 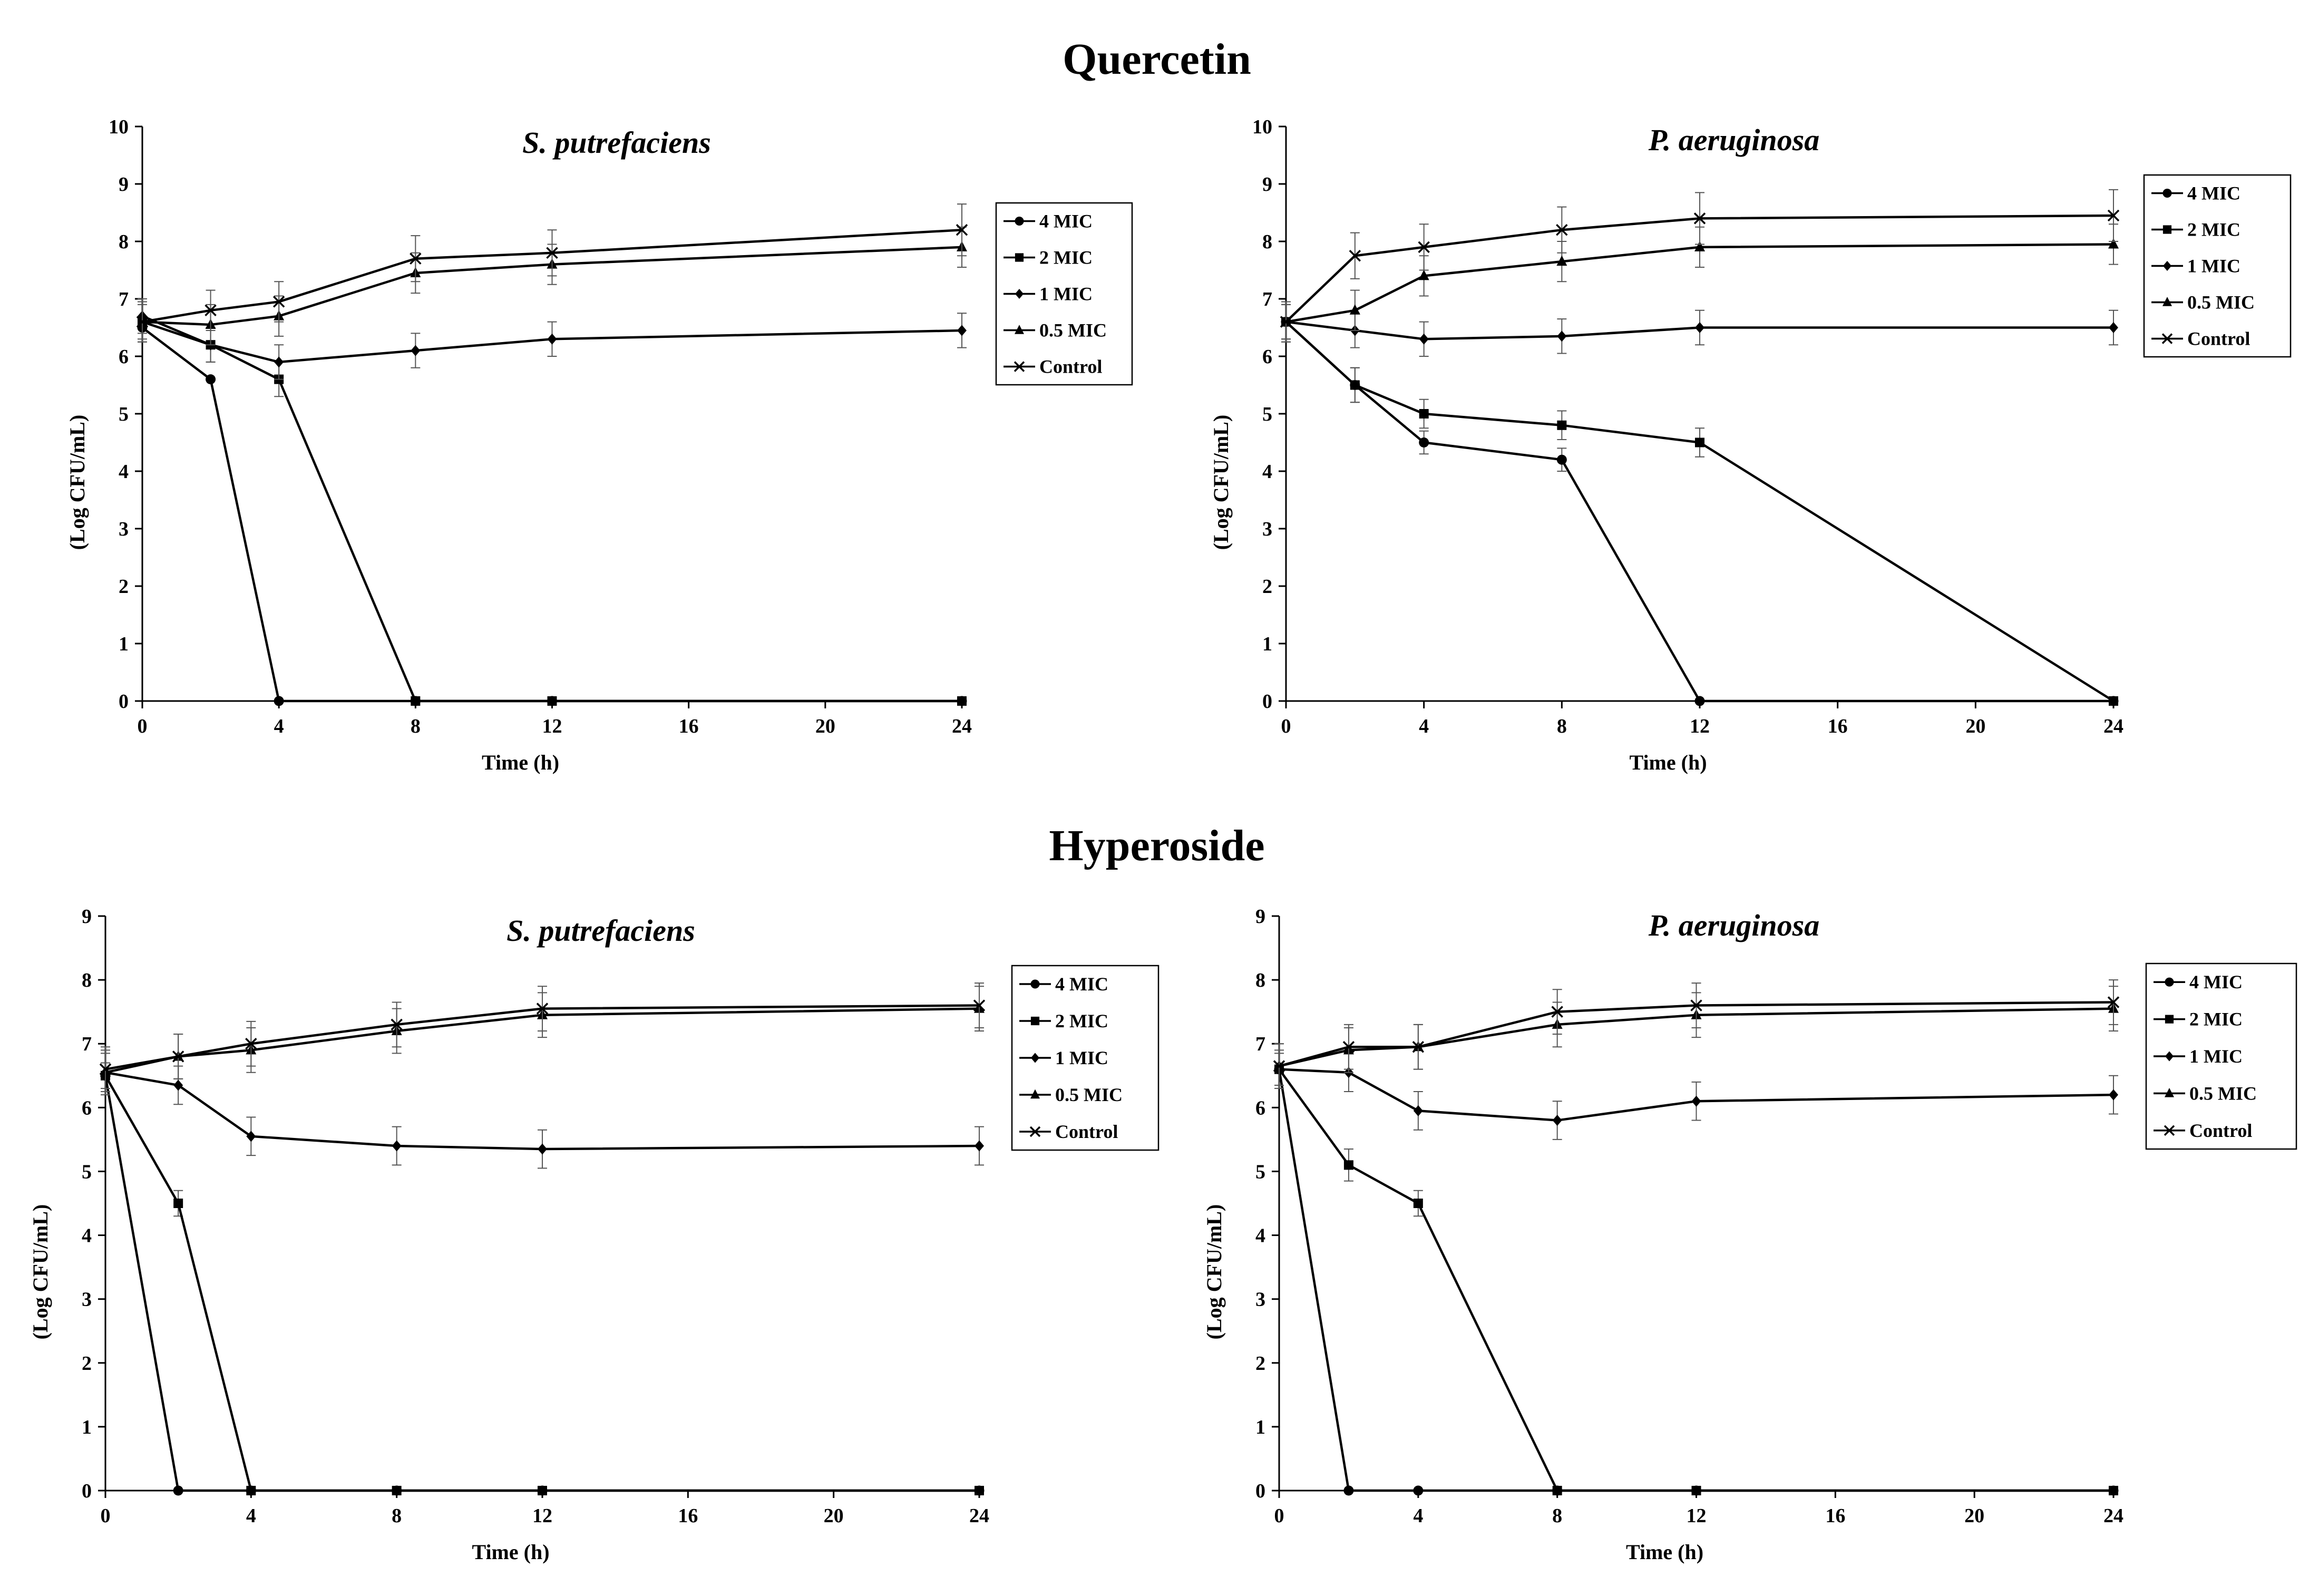 What do you see at coordinates (1262, 127) in the screenshot?
I see `panel-2-y-tick-label: 10` at bounding box center [1262, 127].